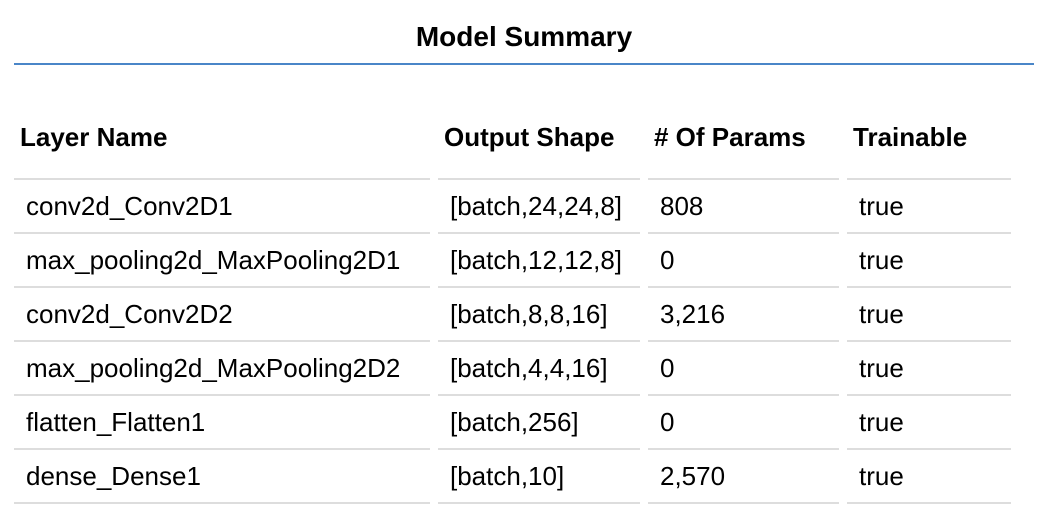  I want to click on layer-name-cell: conv2d_Conv2D1, so click(222, 207).